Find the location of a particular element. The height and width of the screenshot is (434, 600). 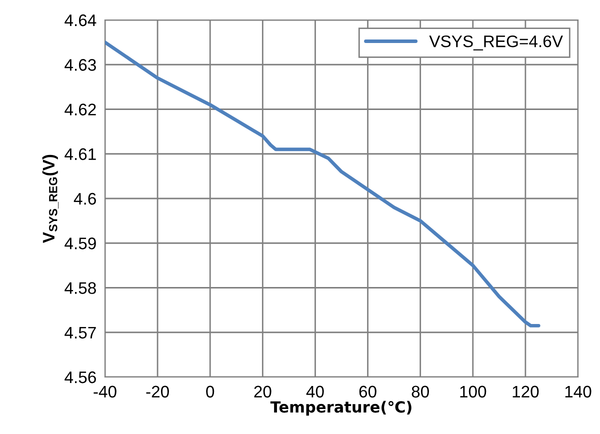

x-axis-title: Temperature(℃) is located at coordinates (341, 408).